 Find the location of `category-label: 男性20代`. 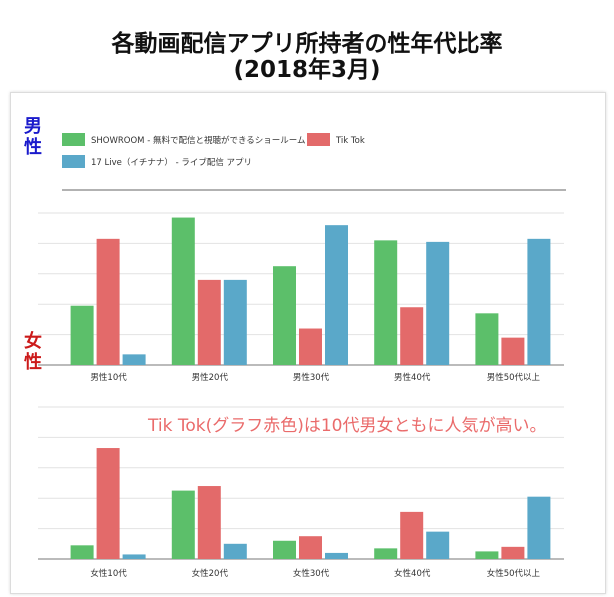

category-label: 男性20代 is located at coordinates (210, 377).